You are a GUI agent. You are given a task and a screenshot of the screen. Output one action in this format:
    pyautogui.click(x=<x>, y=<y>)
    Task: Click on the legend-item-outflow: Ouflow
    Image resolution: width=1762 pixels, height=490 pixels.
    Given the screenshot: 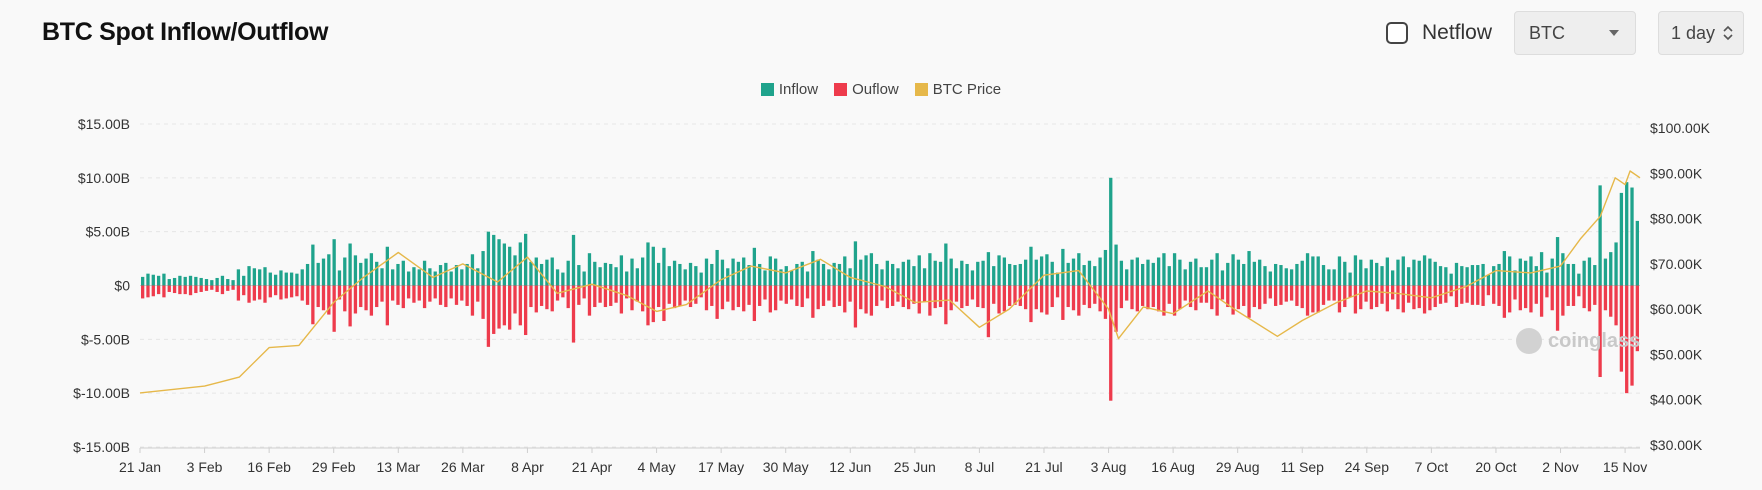 What is the action you would take?
    pyautogui.click(x=866, y=89)
    